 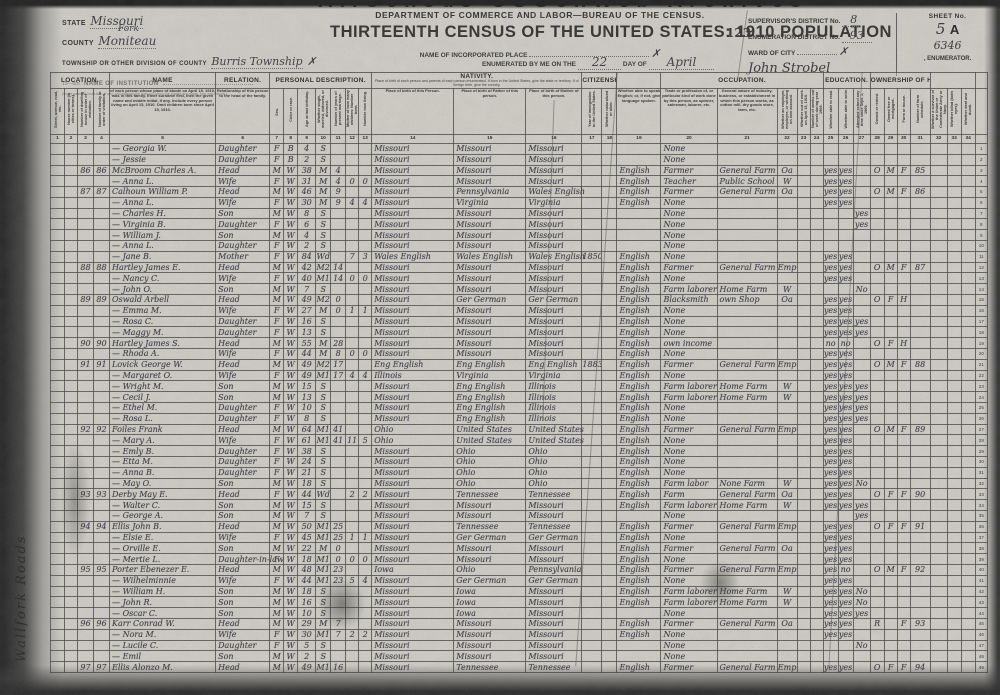 What do you see at coordinates (861, 591) in the screenshot?
I see `cell-sch: No` at bounding box center [861, 591].